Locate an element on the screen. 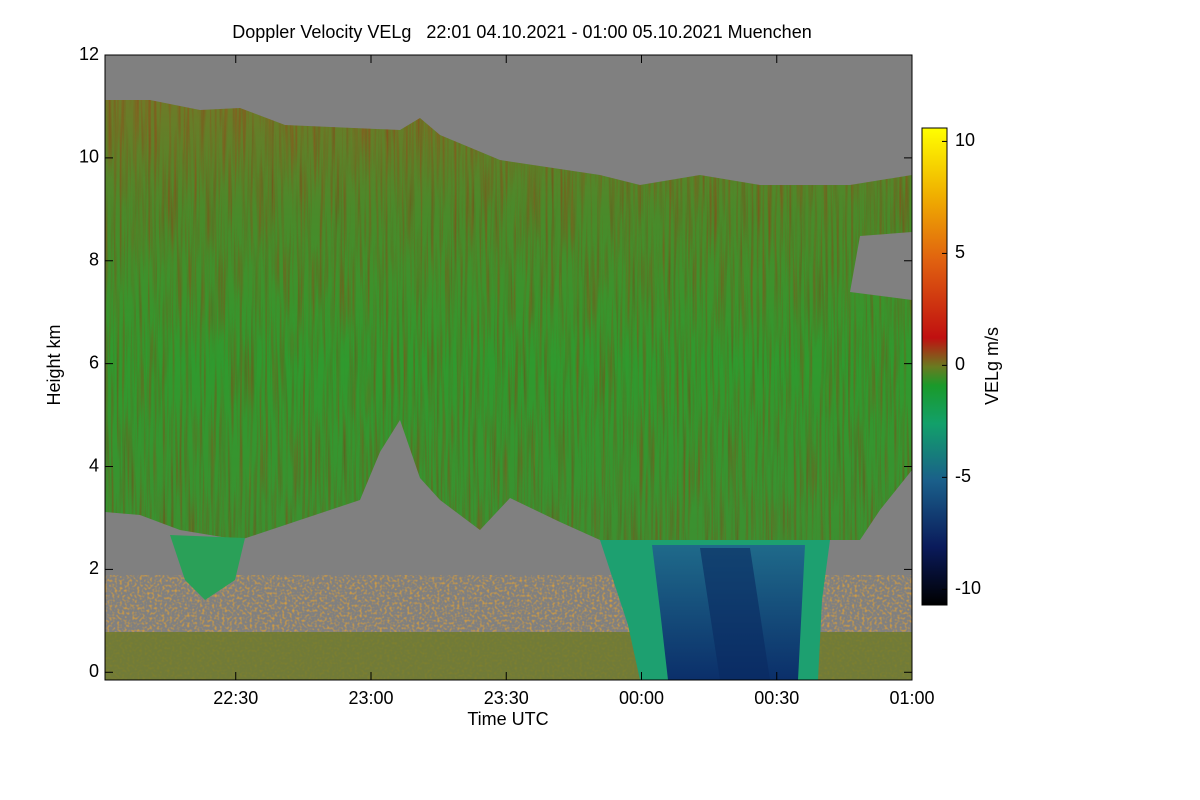  y-tick-label: 0 is located at coordinates (94, 671).